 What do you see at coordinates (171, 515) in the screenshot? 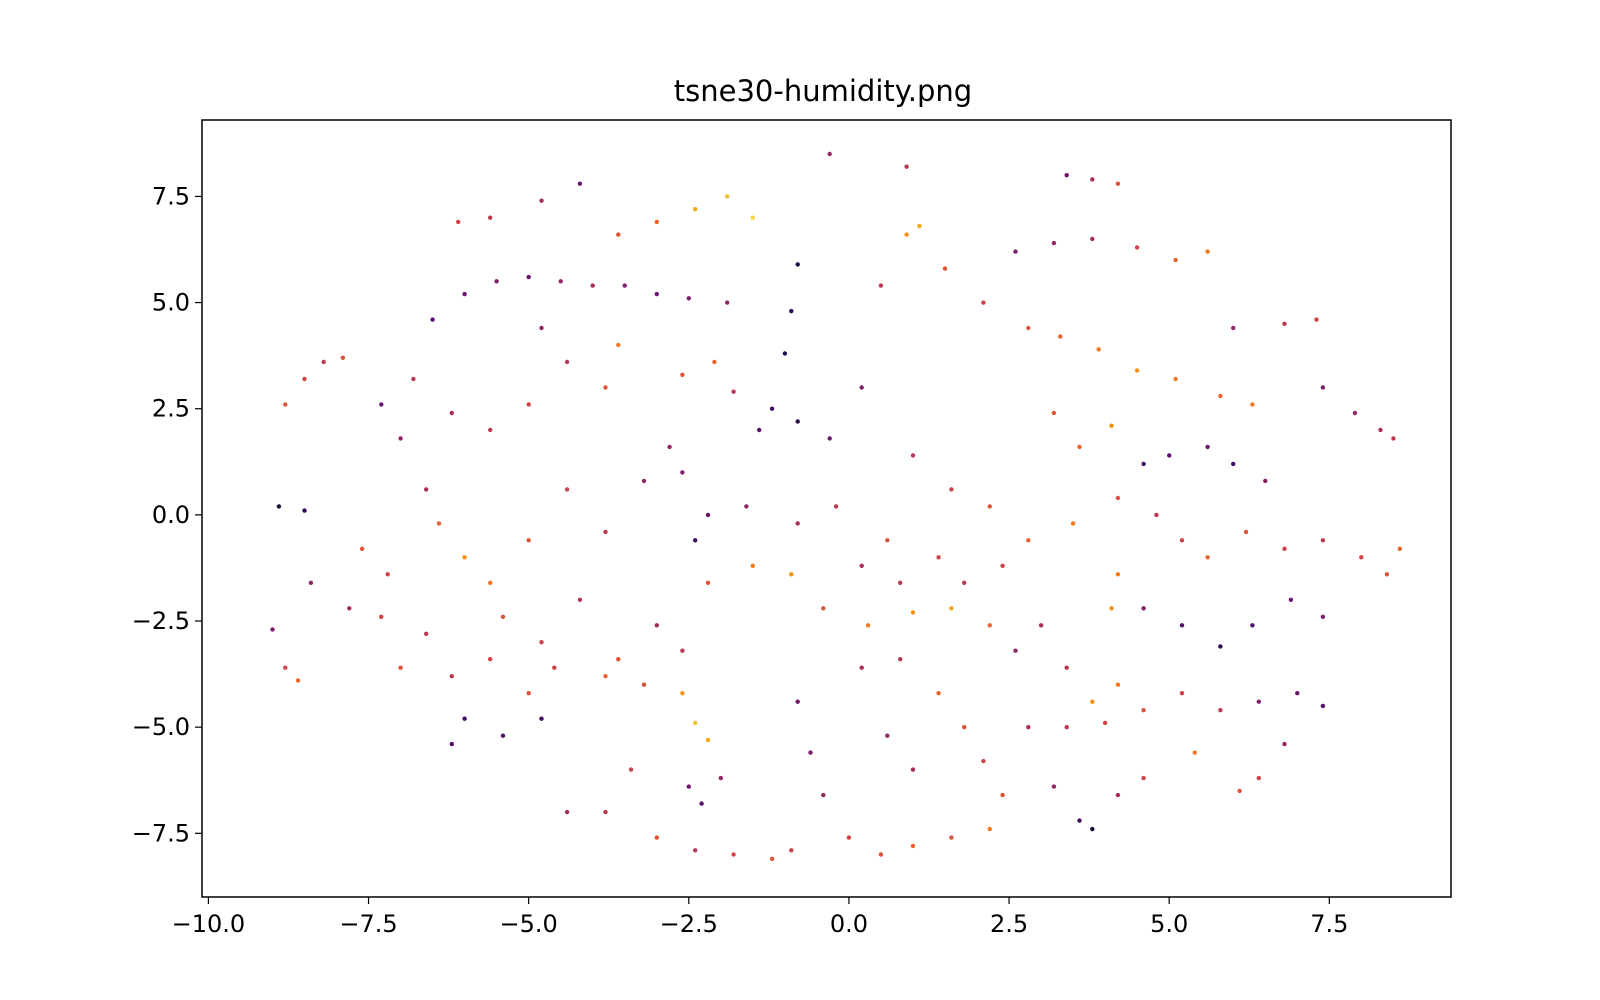
I see `y-tick-label: 0.0` at bounding box center [171, 515].